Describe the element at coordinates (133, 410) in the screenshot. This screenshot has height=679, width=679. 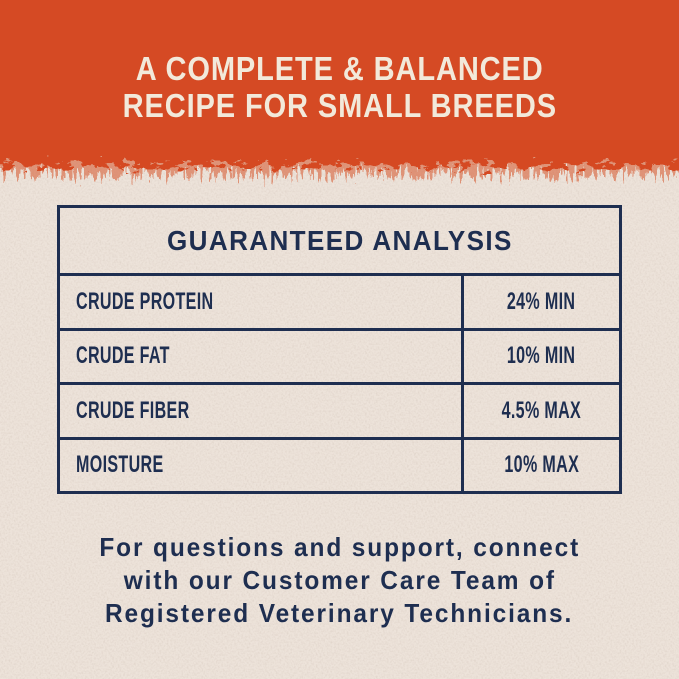
I see `nutrient-label: CRUDE FIBER` at that location.